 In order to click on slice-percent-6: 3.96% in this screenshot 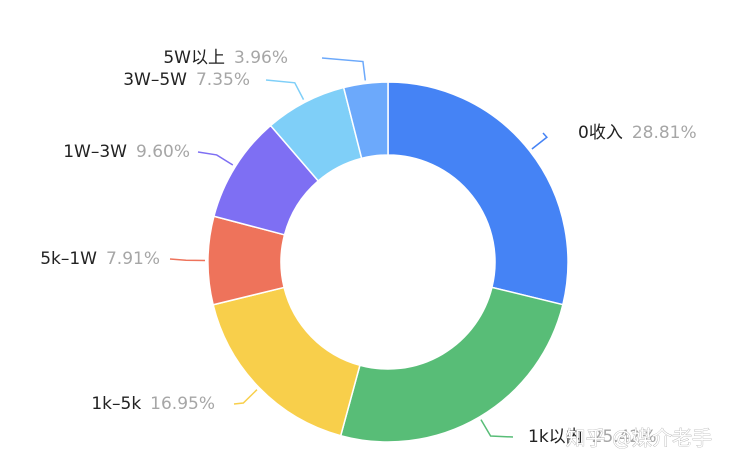, I will do `click(261, 58)`.